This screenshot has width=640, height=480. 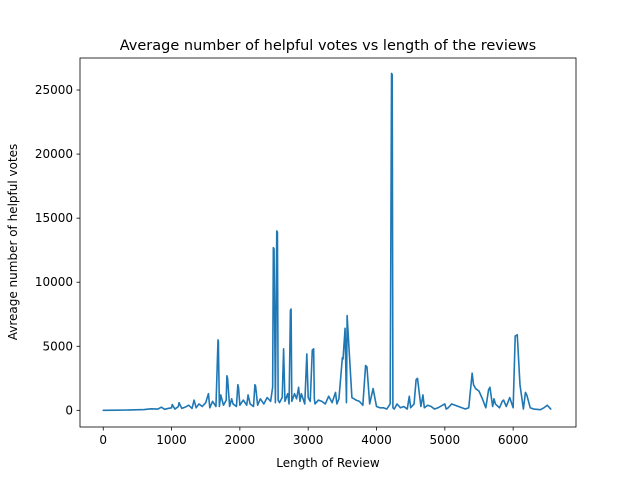 What do you see at coordinates (54, 90) in the screenshot?
I see `y-tick-label: 25000` at bounding box center [54, 90].